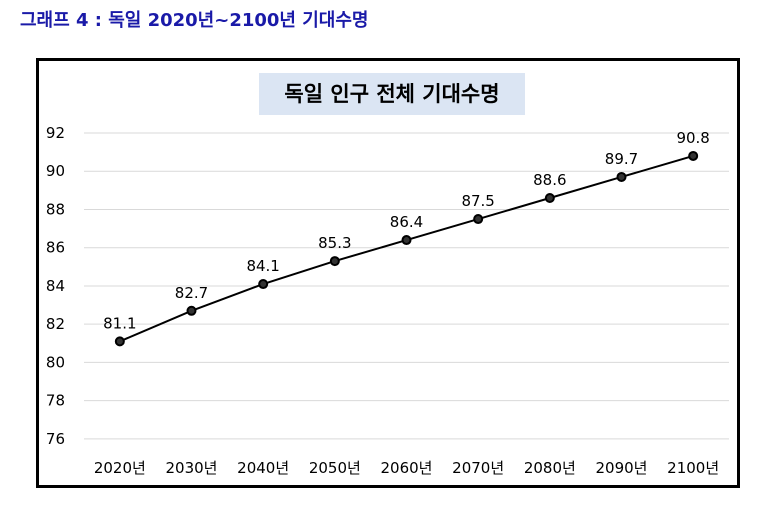  Describe the element at coordinates (335, 468) in the screenshot. I see `x-tick-label: 2050년` at that location.